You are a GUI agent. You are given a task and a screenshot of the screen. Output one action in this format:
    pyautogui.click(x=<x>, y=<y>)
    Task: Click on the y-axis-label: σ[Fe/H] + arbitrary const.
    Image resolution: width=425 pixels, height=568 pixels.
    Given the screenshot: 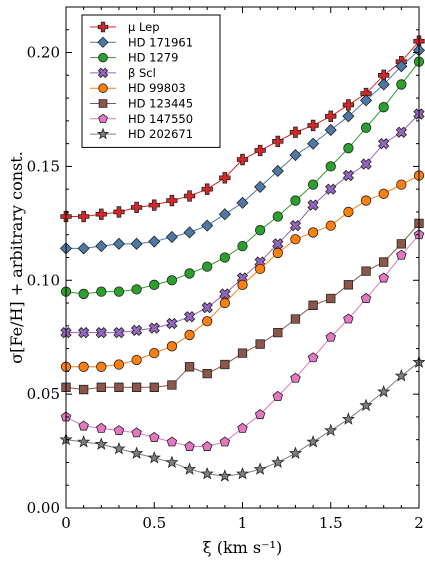 What is the action you would take?
    pyautogui.click(x=16, y=257)
    